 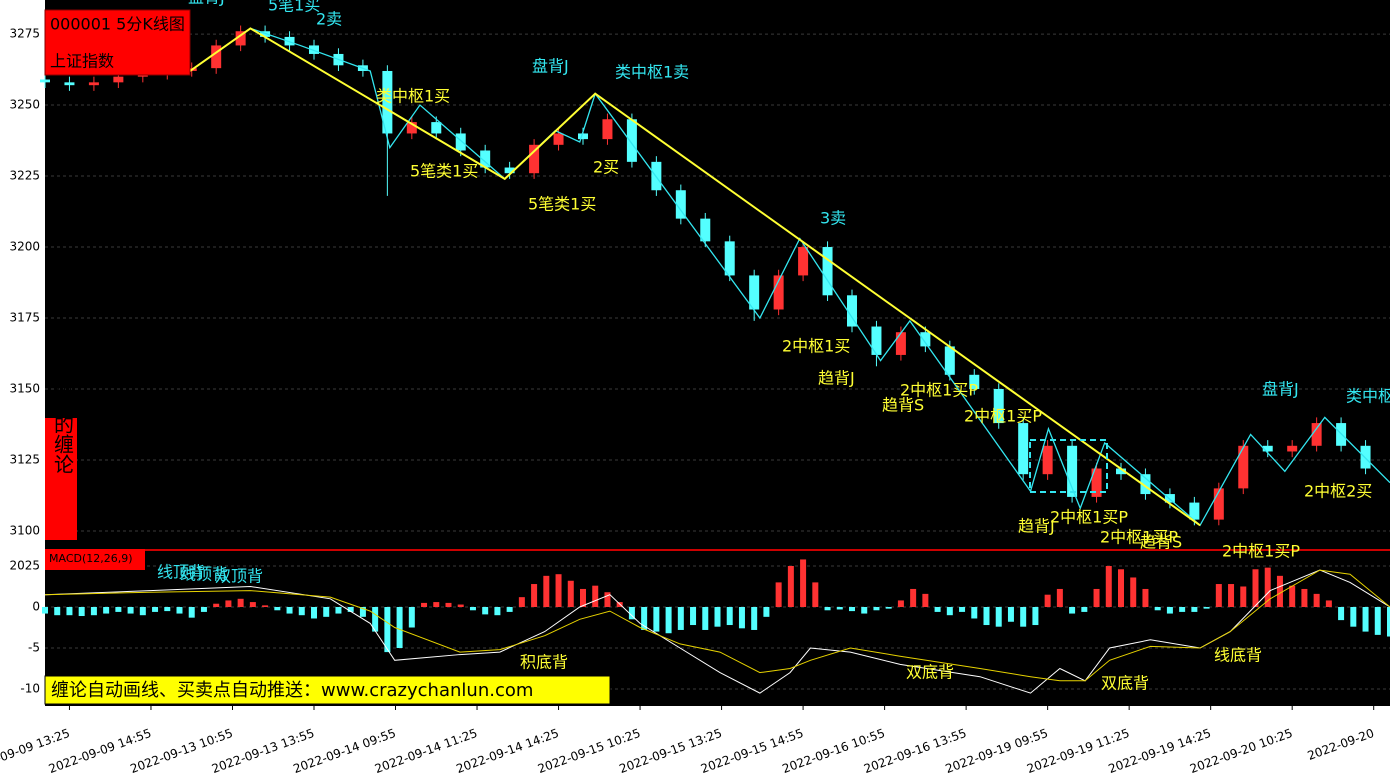 What do you see at coordinates (606, 167) in the screenshot?
I see `annotation: 2买` at bounding box center [606, 167].